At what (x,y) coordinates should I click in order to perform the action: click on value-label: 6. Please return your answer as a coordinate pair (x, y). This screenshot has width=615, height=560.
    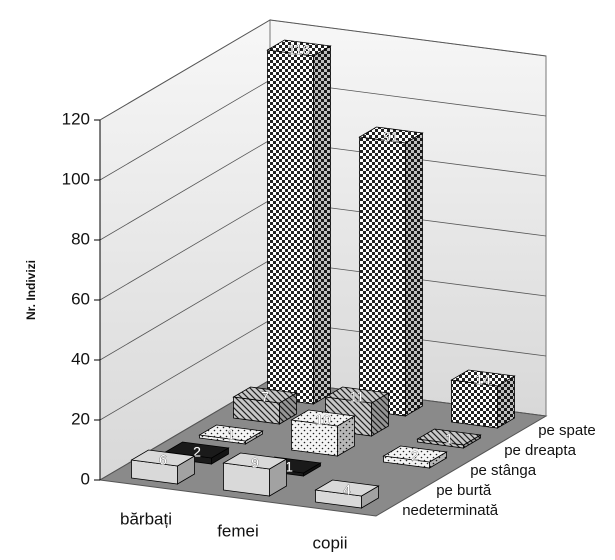
    Looking at the image, I should click on (163, 460).